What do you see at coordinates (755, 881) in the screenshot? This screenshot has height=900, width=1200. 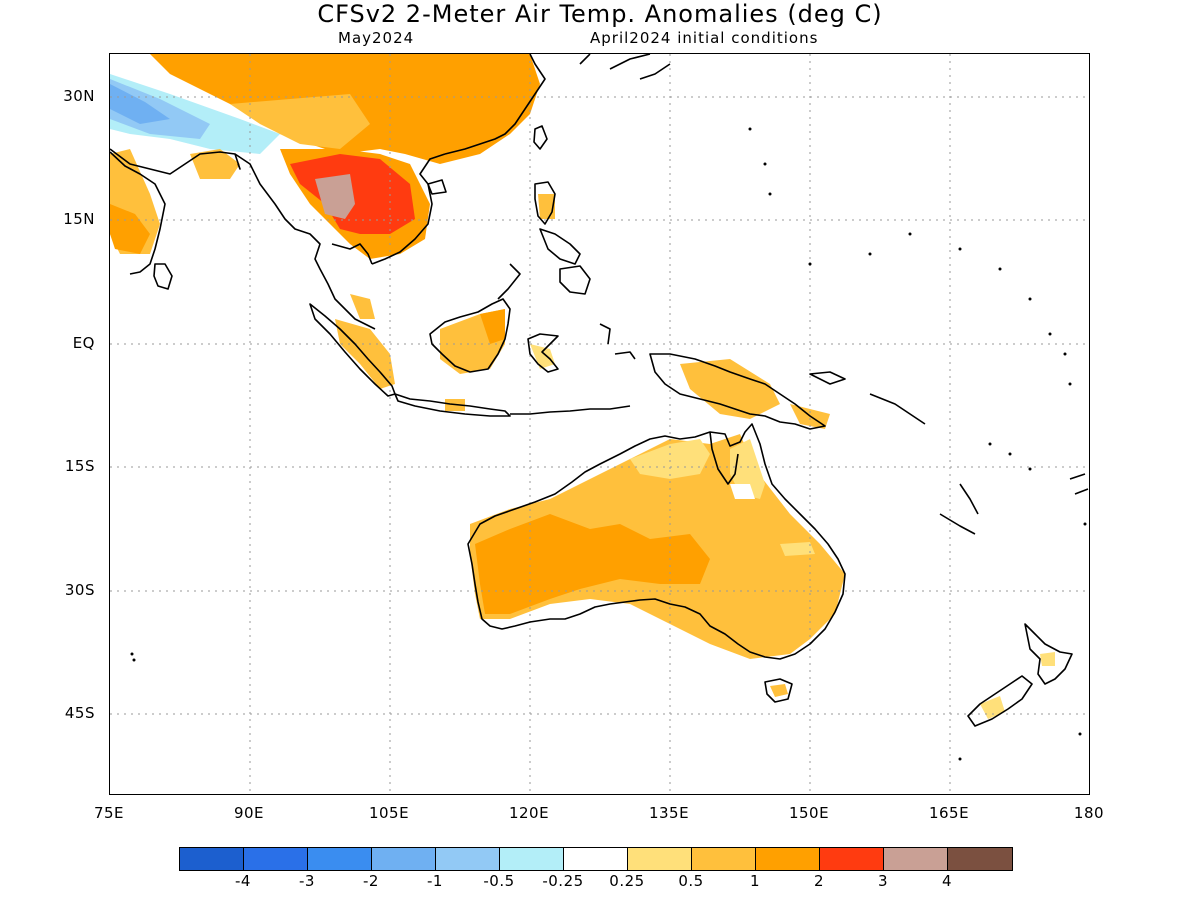 I see `legend-label: 1` at bounding box center [755, 881].